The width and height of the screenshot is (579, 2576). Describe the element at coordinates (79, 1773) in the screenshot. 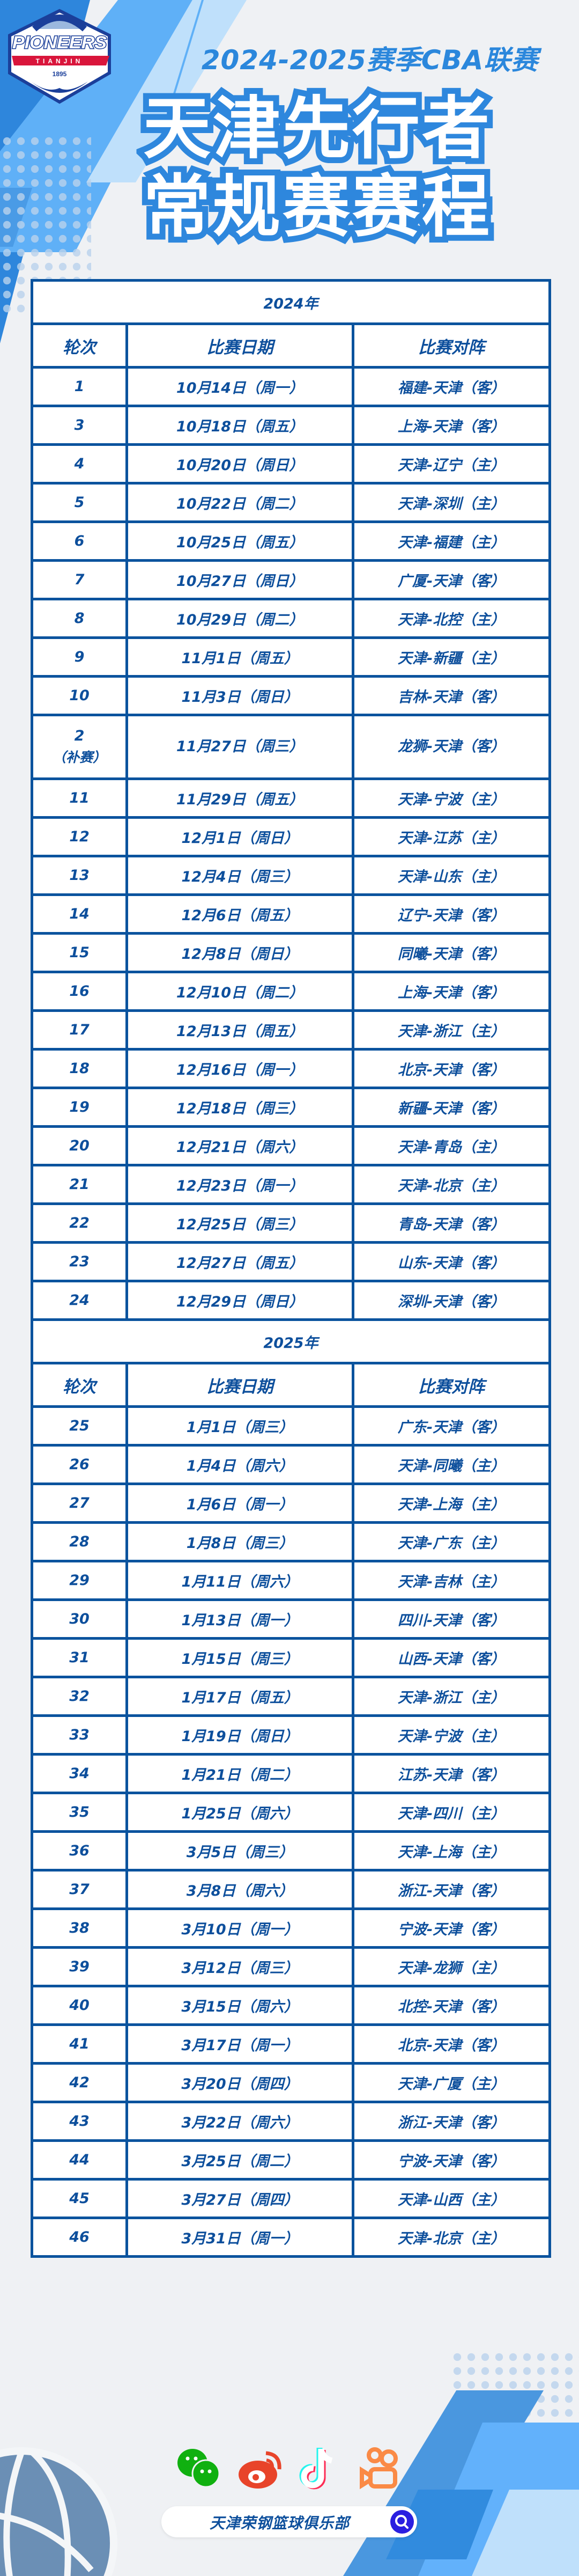

I see `round-number: 34` at that location.